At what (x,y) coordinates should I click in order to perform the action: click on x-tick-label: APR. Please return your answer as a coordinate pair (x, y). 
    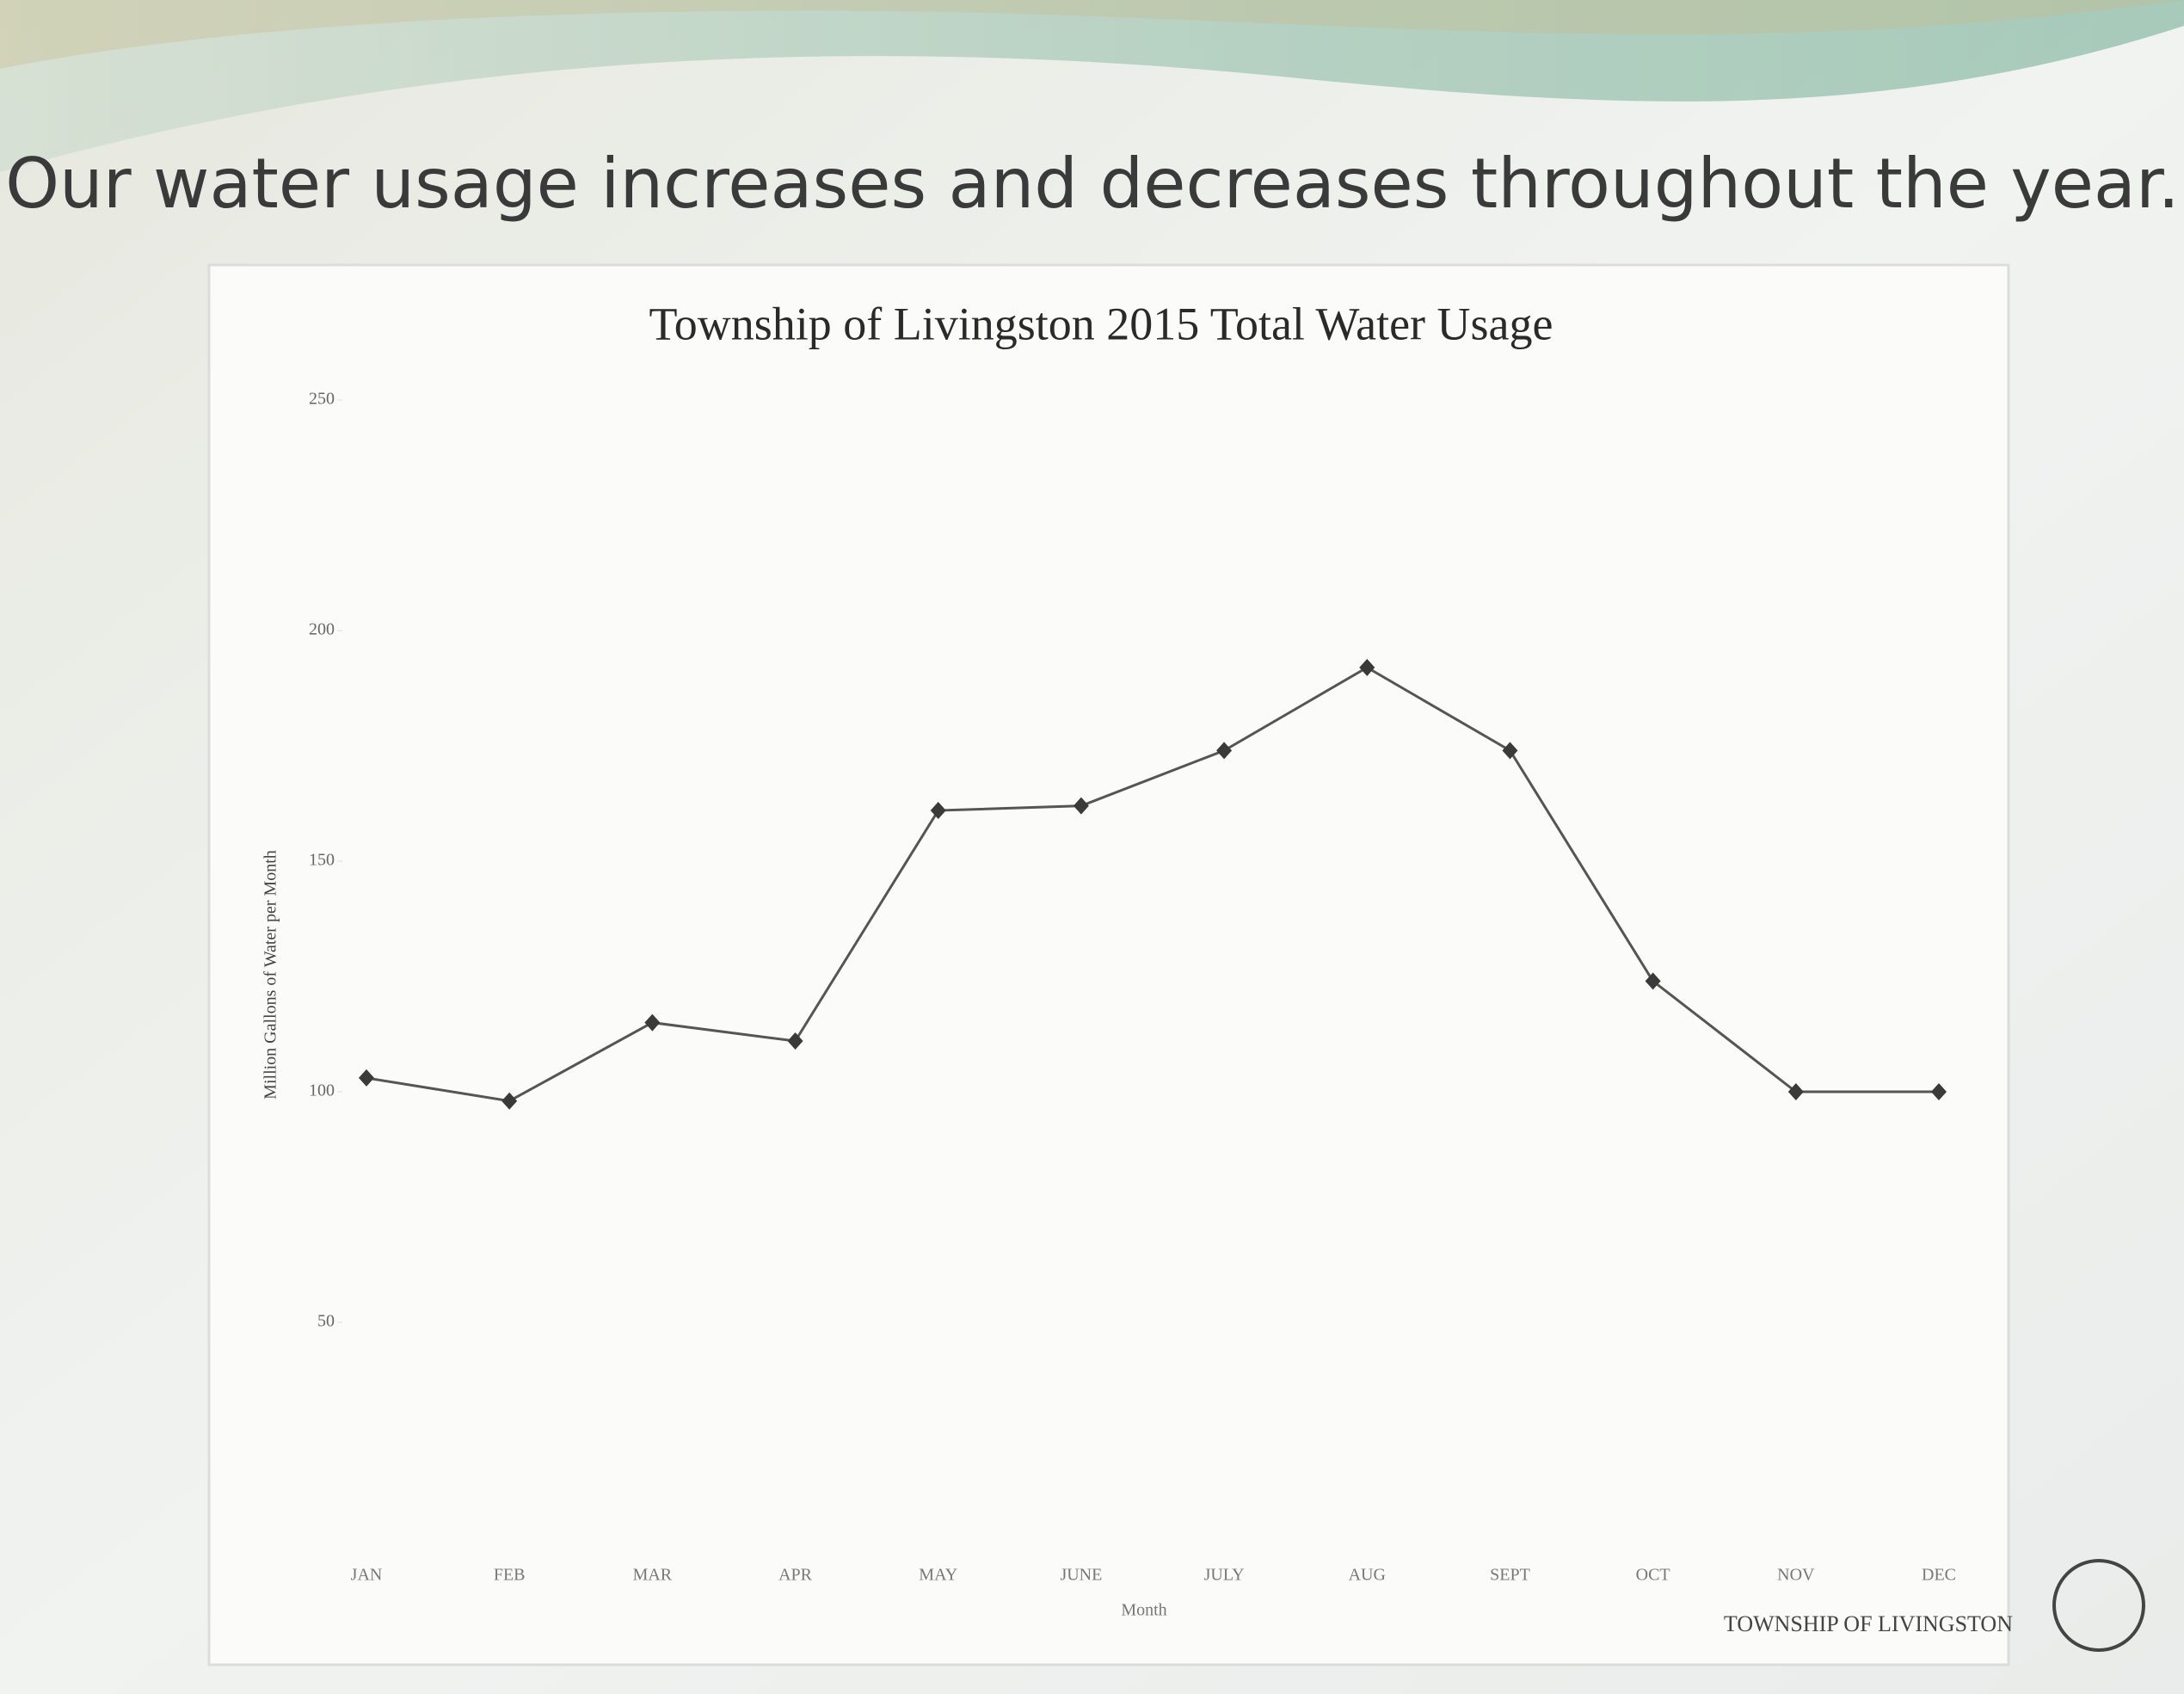
    Looking at the image, I should click on (796, 1576).